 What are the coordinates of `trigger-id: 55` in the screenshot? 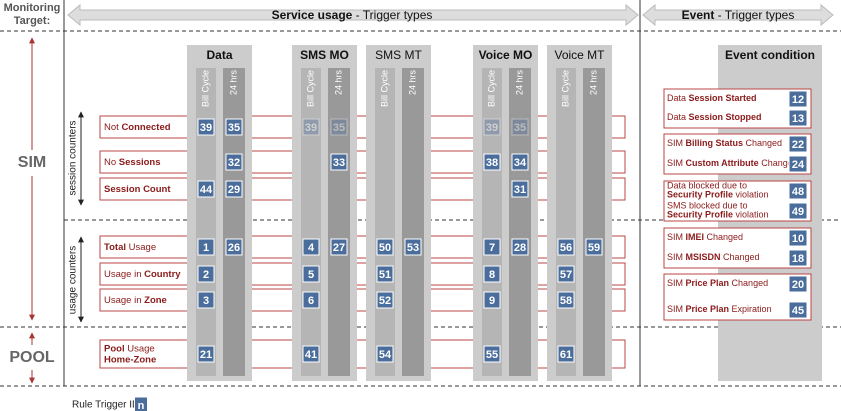 It's located at (492, 354).